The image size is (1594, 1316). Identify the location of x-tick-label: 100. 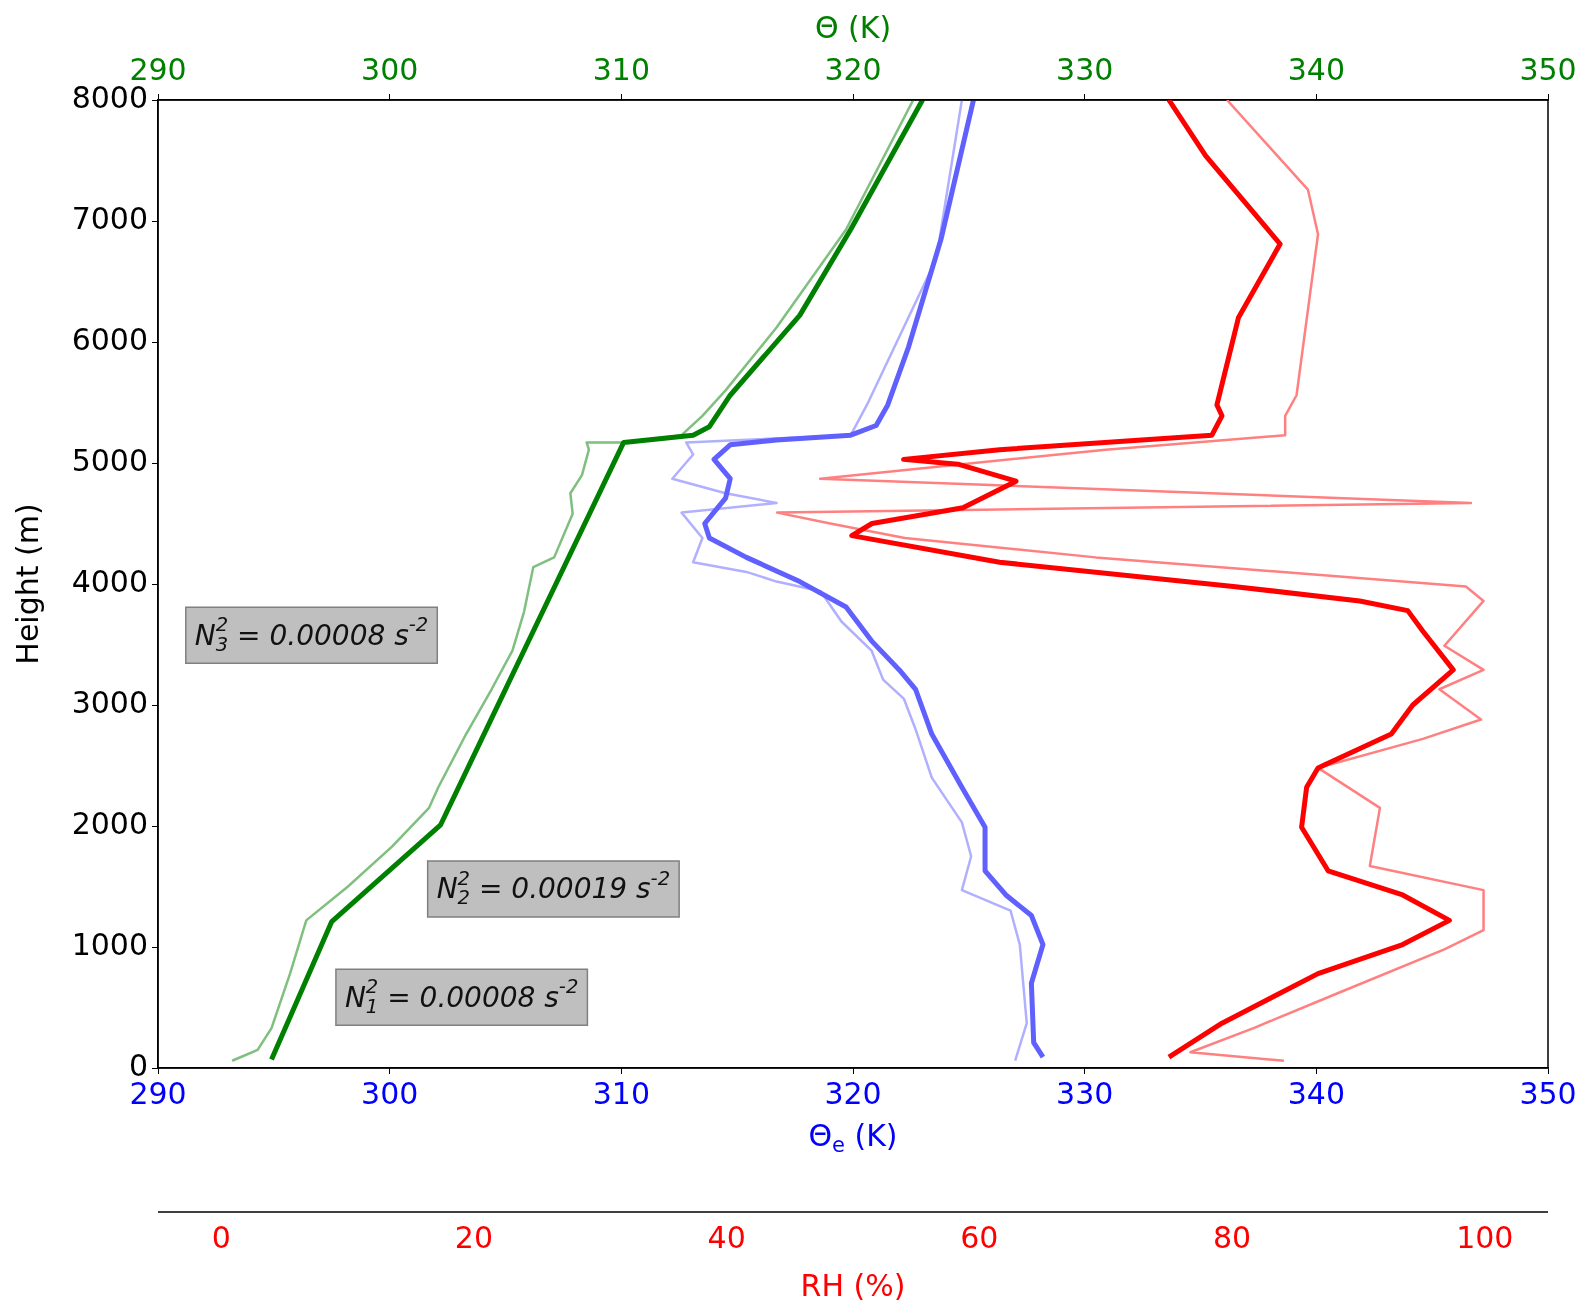
(1485, 1237).